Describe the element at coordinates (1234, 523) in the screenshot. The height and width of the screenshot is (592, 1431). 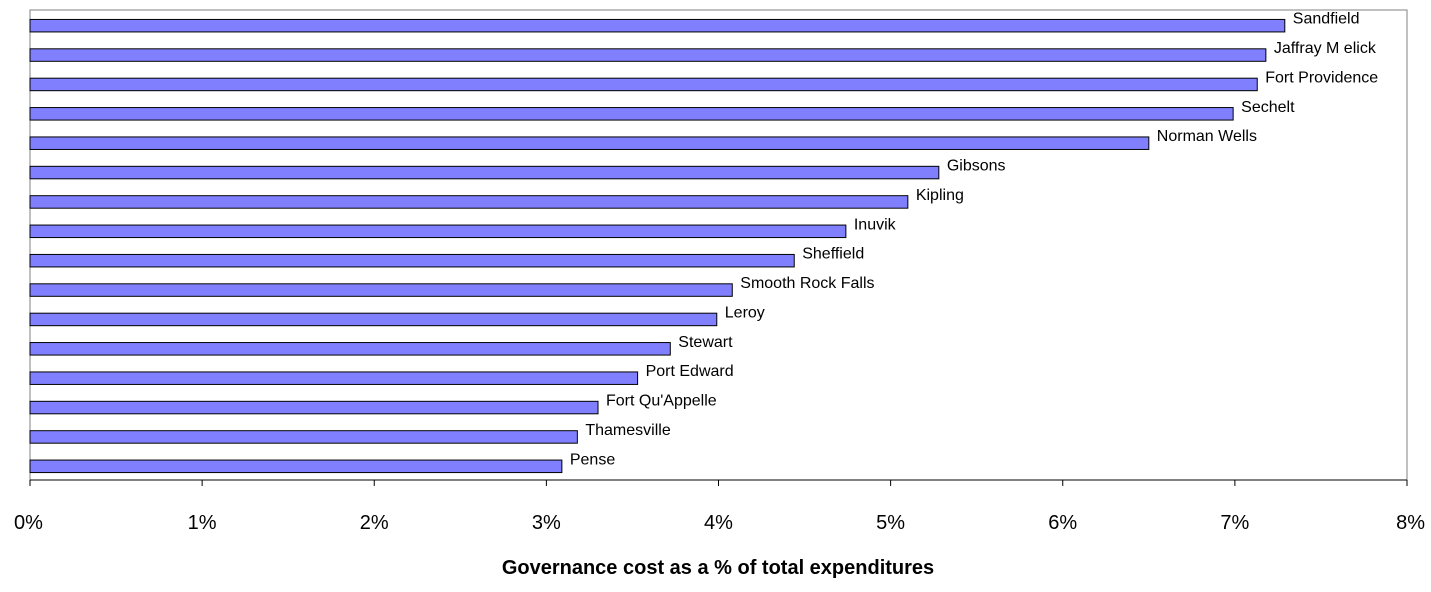
I see `x-tick-label: 7%` at that location.